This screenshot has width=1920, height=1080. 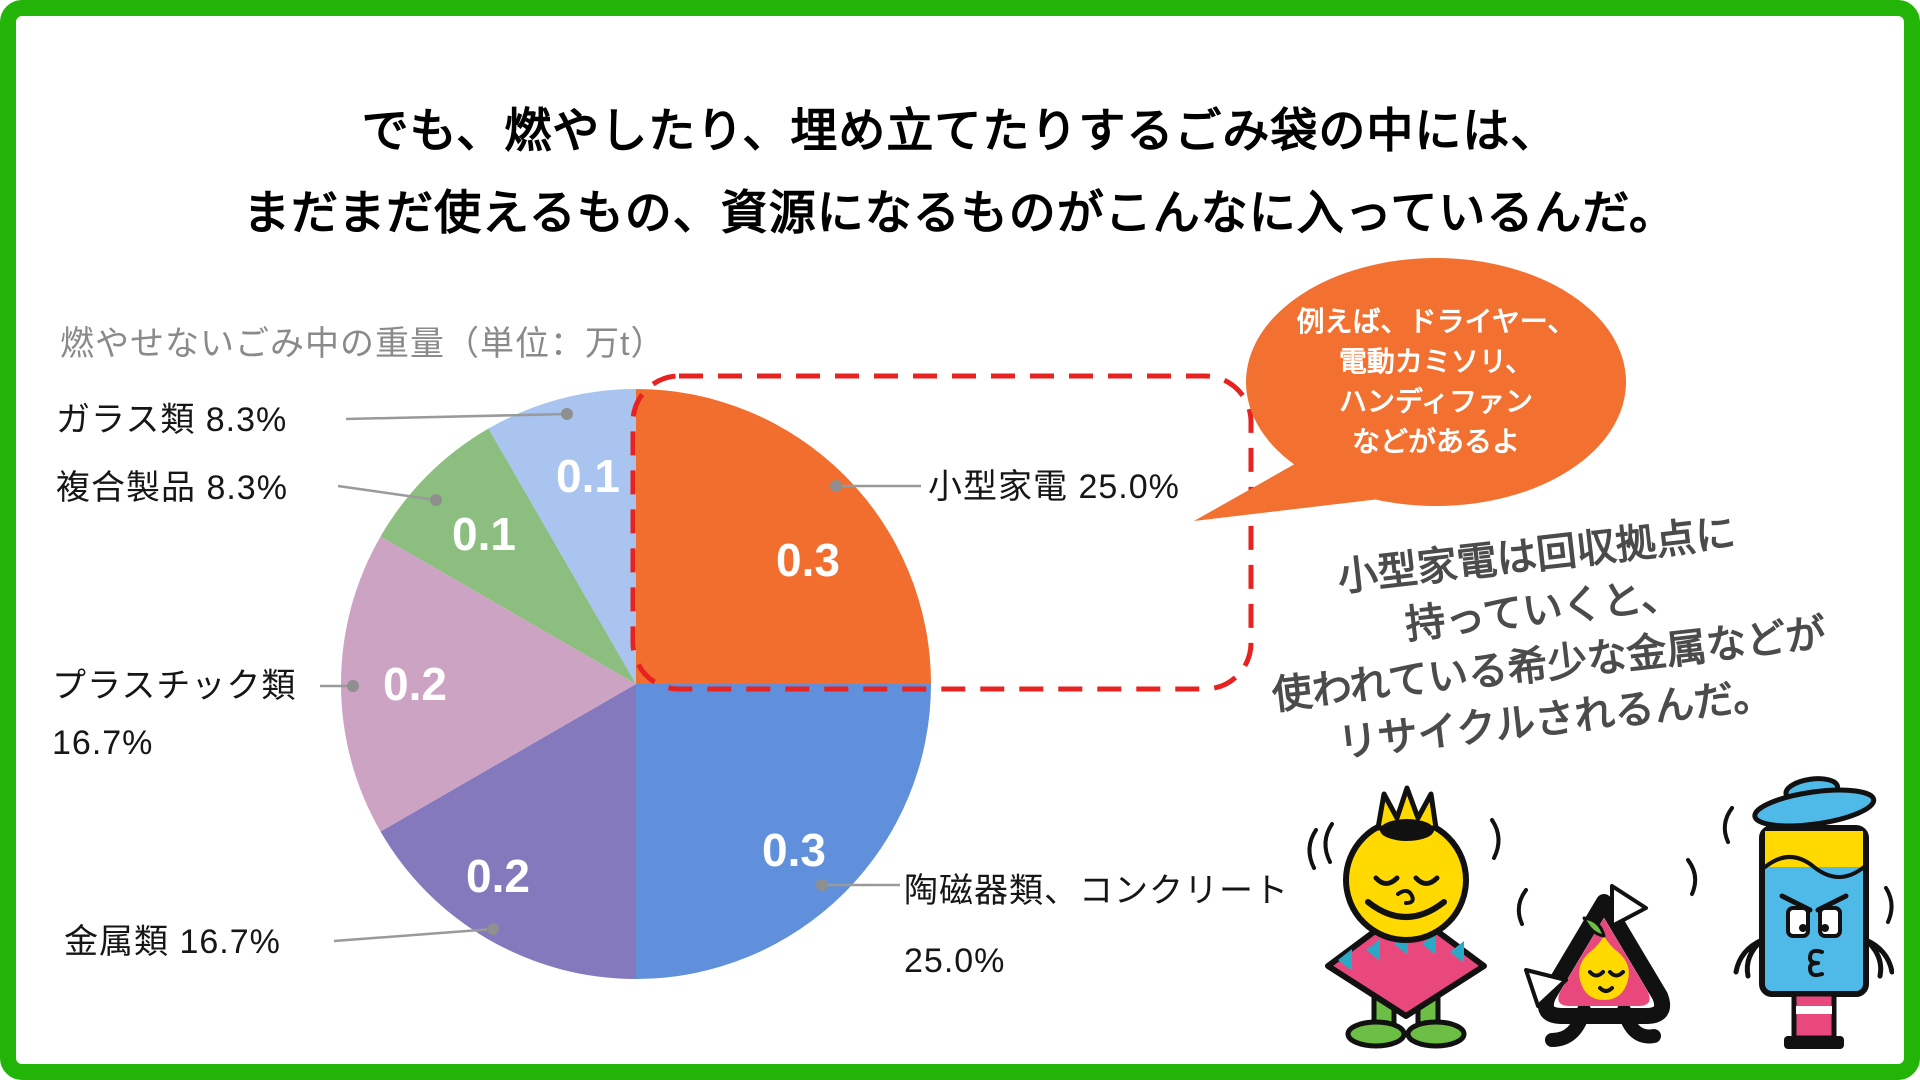 I want to click on callout-ceramics-line1: 陶磁器類、コンクリート, so click(x=1096, y=891).